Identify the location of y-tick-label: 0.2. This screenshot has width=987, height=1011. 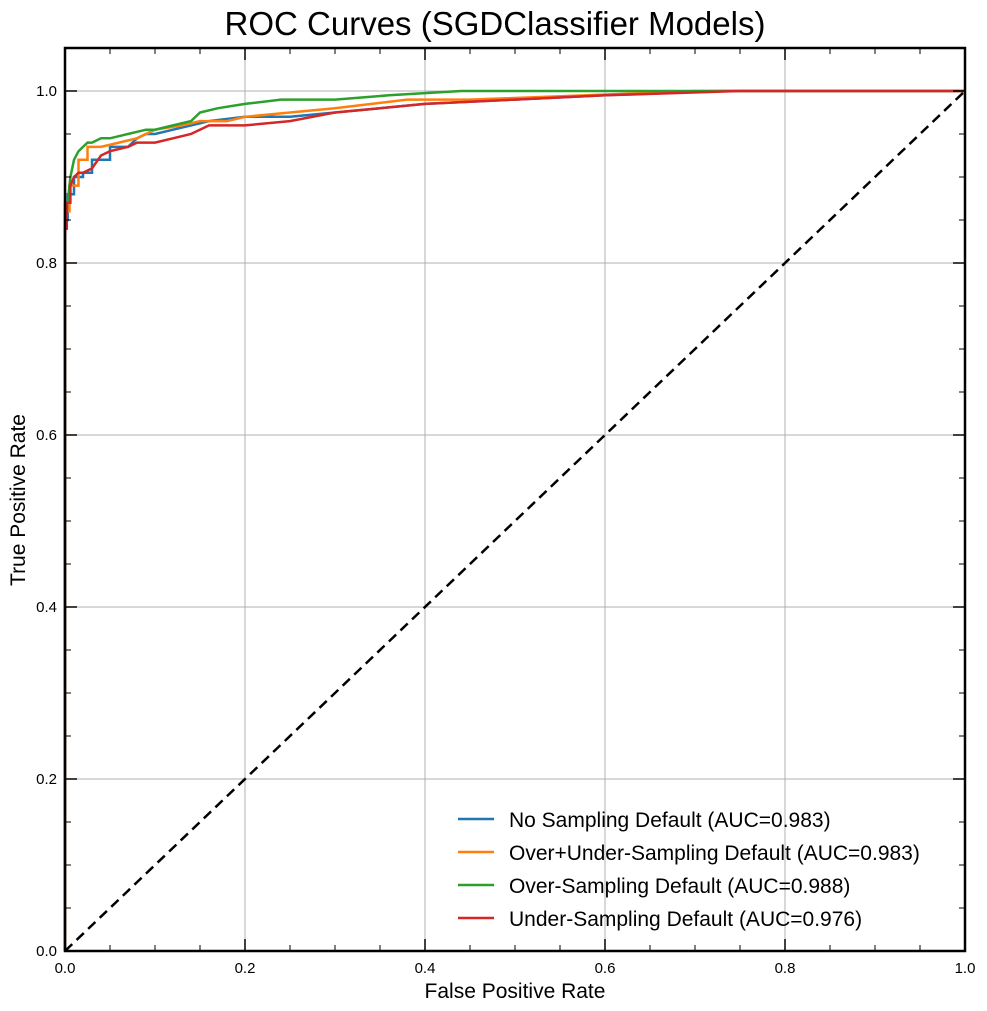
(46, 779).